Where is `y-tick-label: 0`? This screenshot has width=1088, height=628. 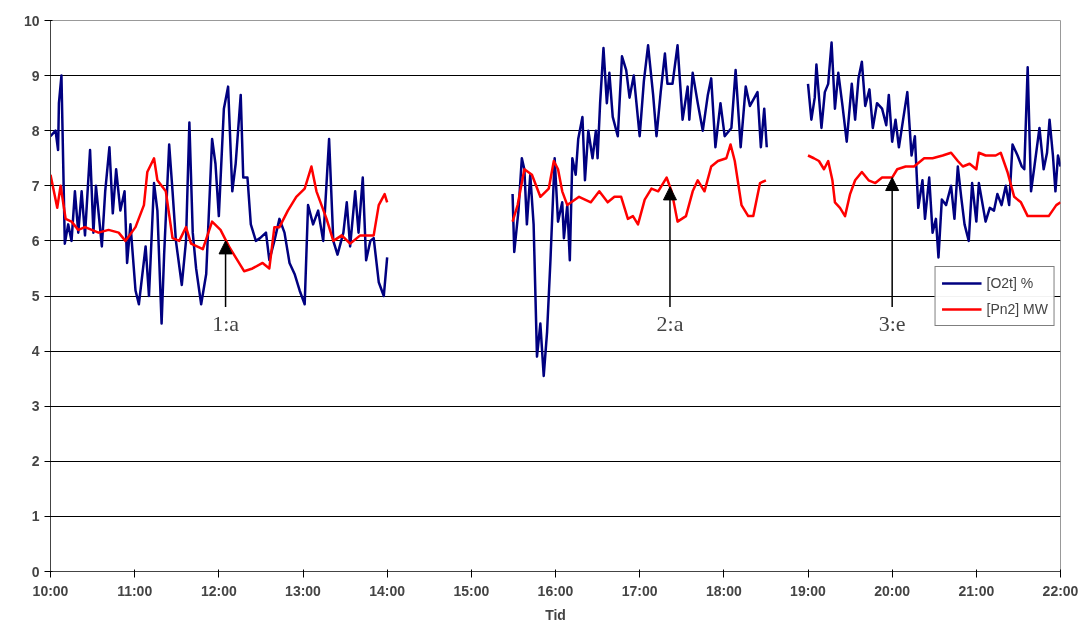
y-tick-label: 0 is located at coordinates (35, 571).